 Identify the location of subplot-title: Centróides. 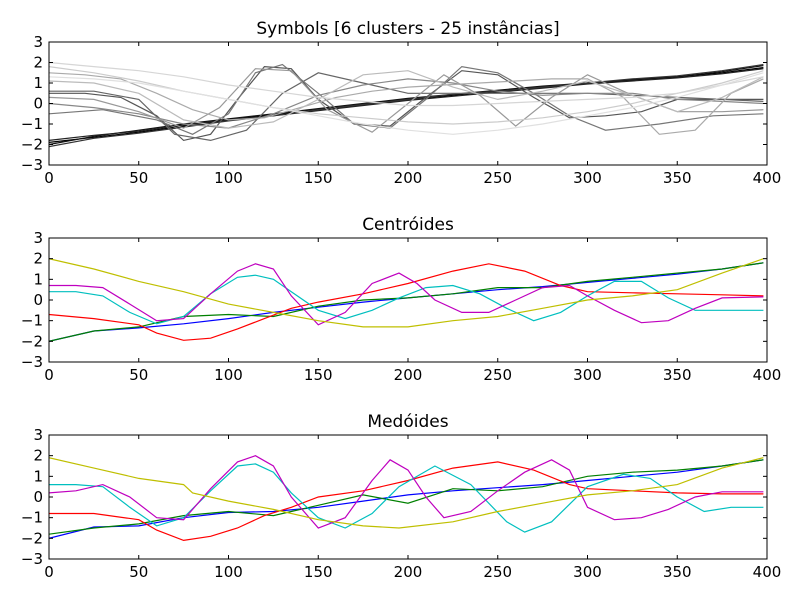
(408, 225).